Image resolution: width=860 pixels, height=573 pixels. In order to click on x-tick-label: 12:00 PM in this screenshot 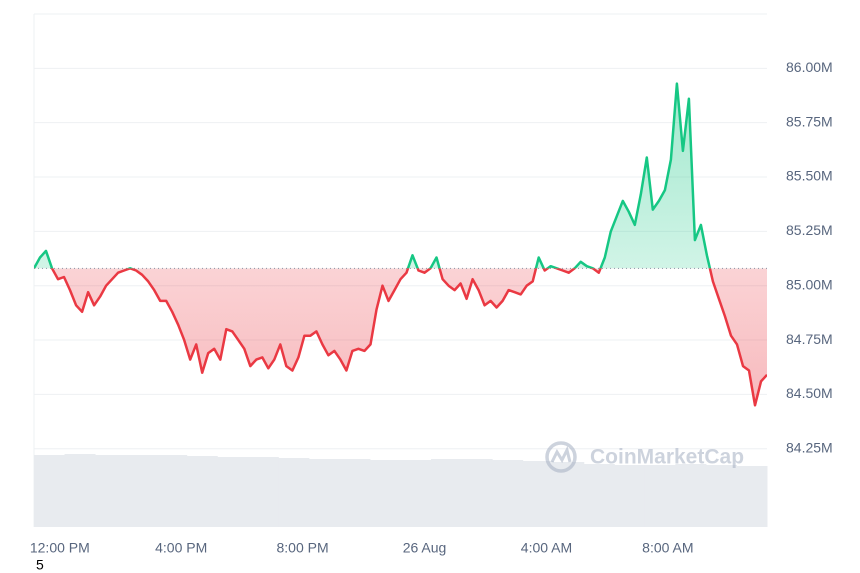, I will do `click(60, 548)`.